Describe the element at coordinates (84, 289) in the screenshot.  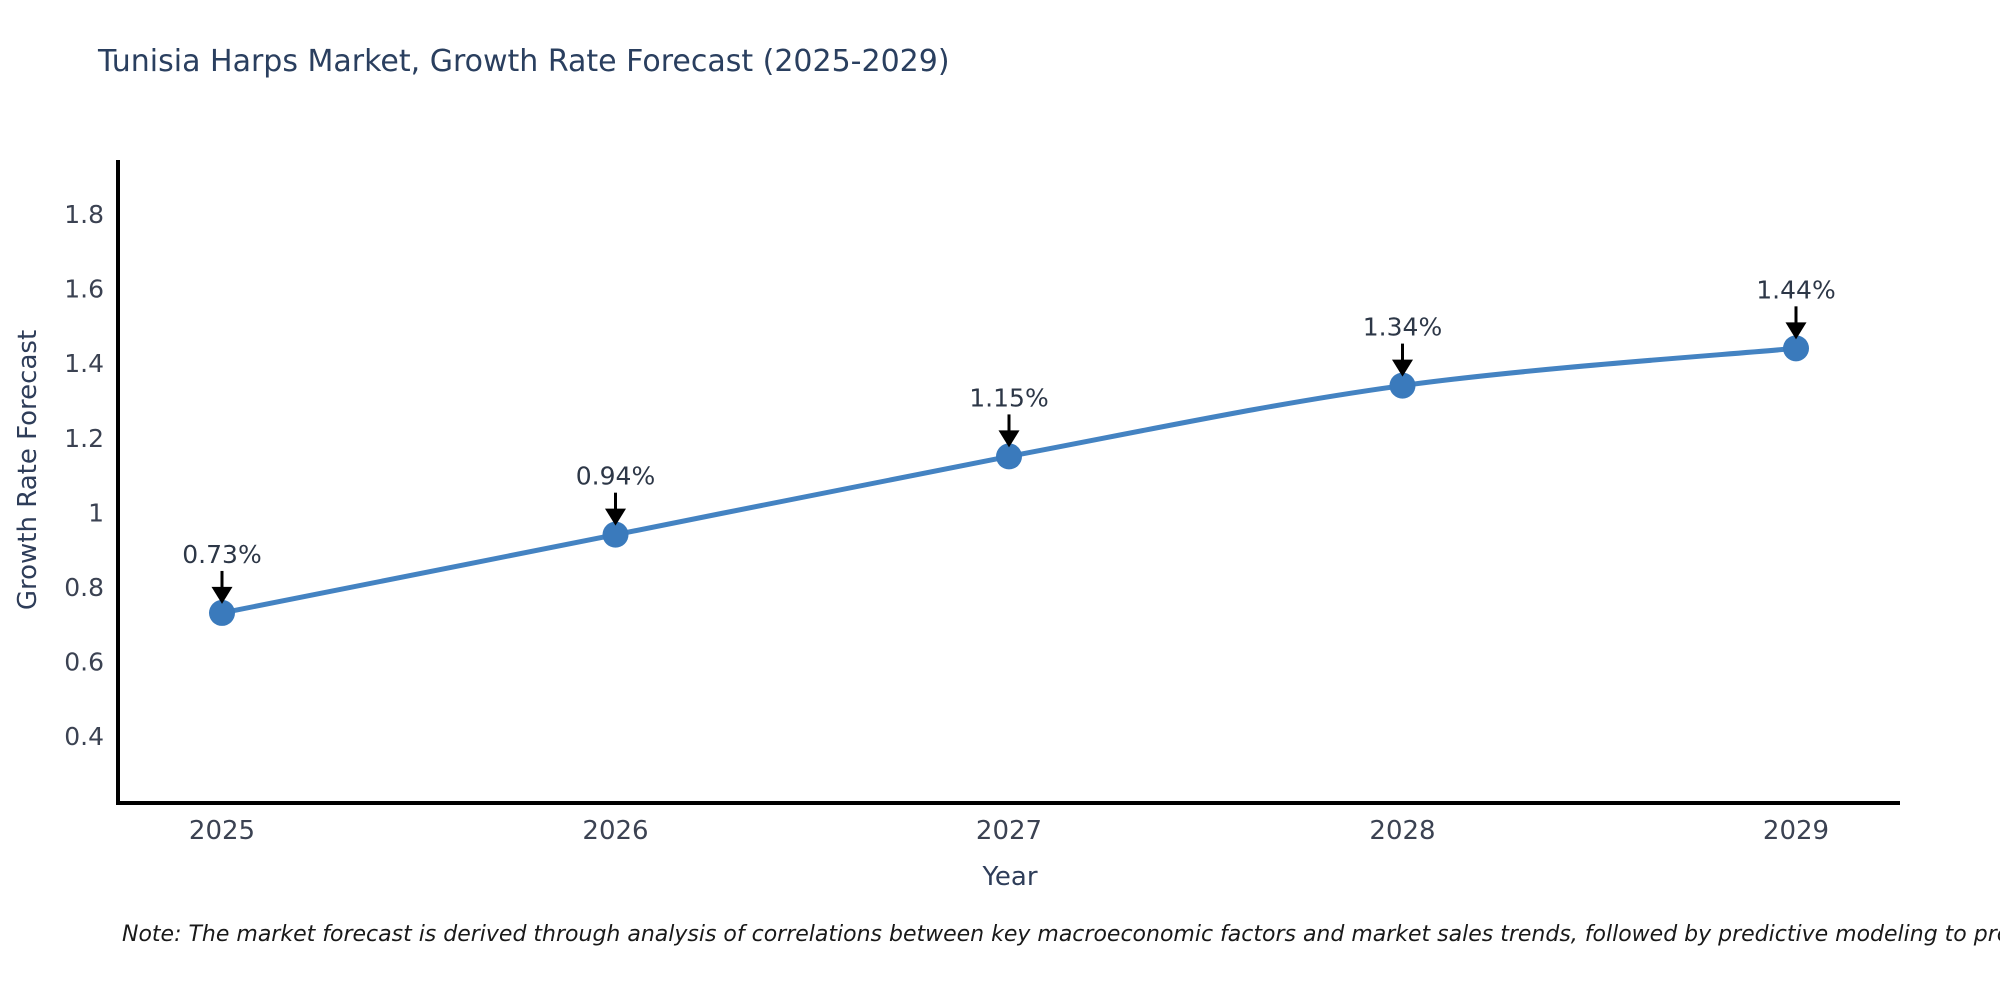
I see `y-tick-label: 1.6` at that location.